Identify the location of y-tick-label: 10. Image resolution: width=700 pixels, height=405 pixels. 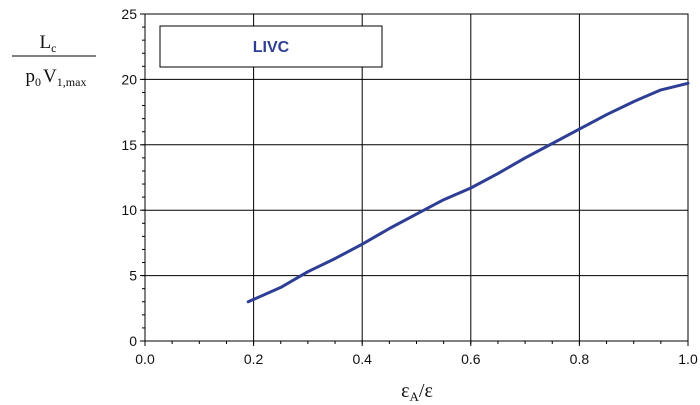
(129, 210).